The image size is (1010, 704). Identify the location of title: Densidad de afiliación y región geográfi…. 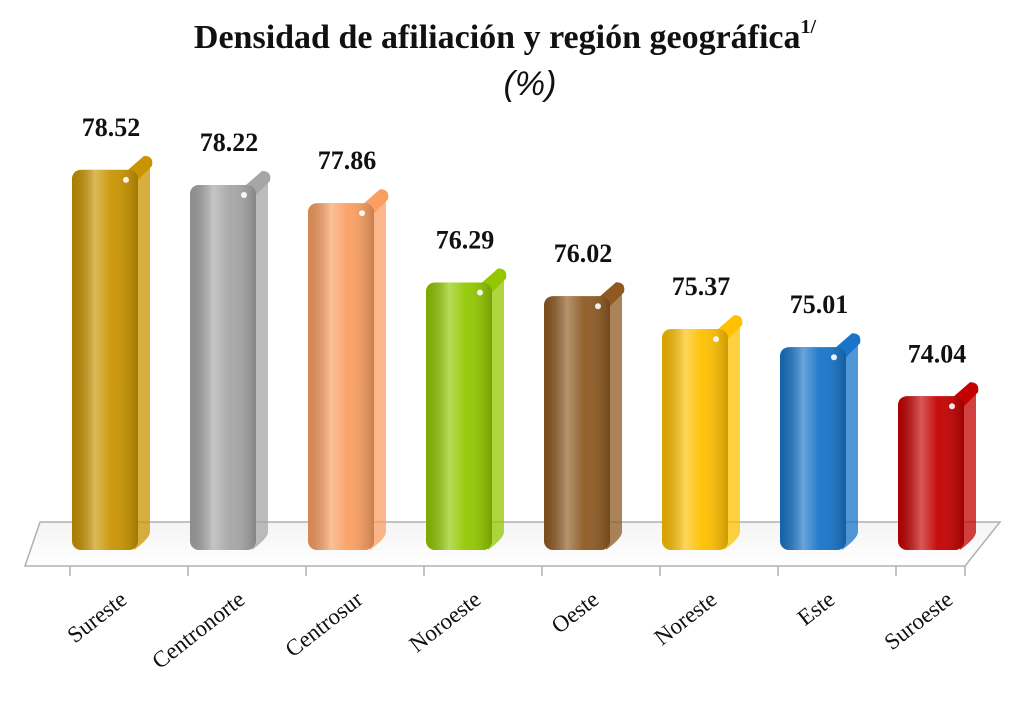
(497, 37).